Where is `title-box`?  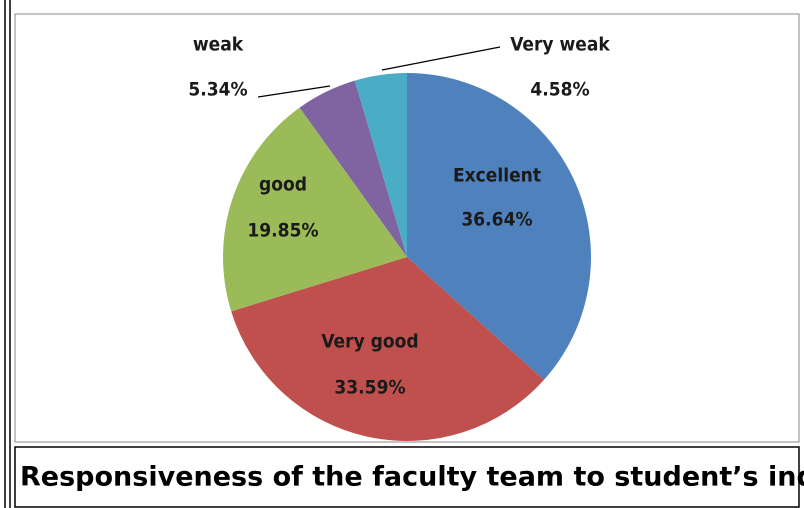 title-box is located at coordinates (407, 477).